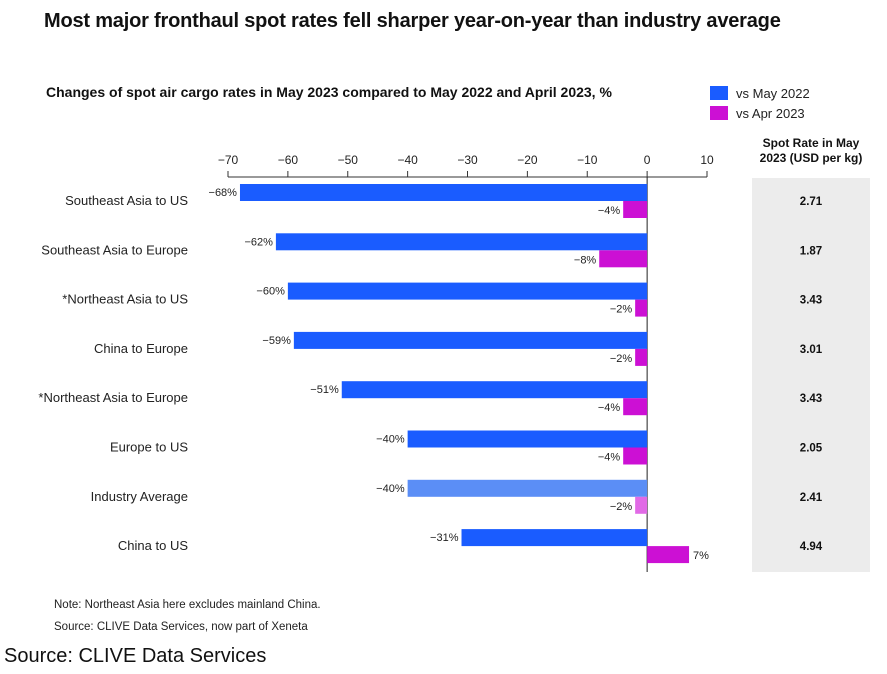 The height and width of the screenshot is (674, 887). I want to click on x-tick-label: 10, so click(707, 160).